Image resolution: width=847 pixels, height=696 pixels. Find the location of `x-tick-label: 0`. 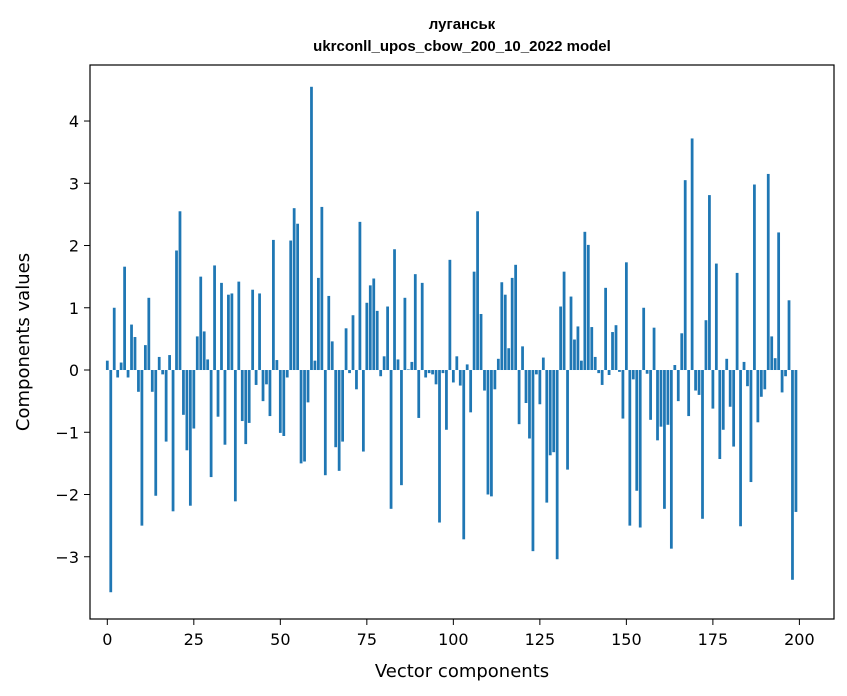

x-tick-label: 0 is located at coordinates (107, 639).